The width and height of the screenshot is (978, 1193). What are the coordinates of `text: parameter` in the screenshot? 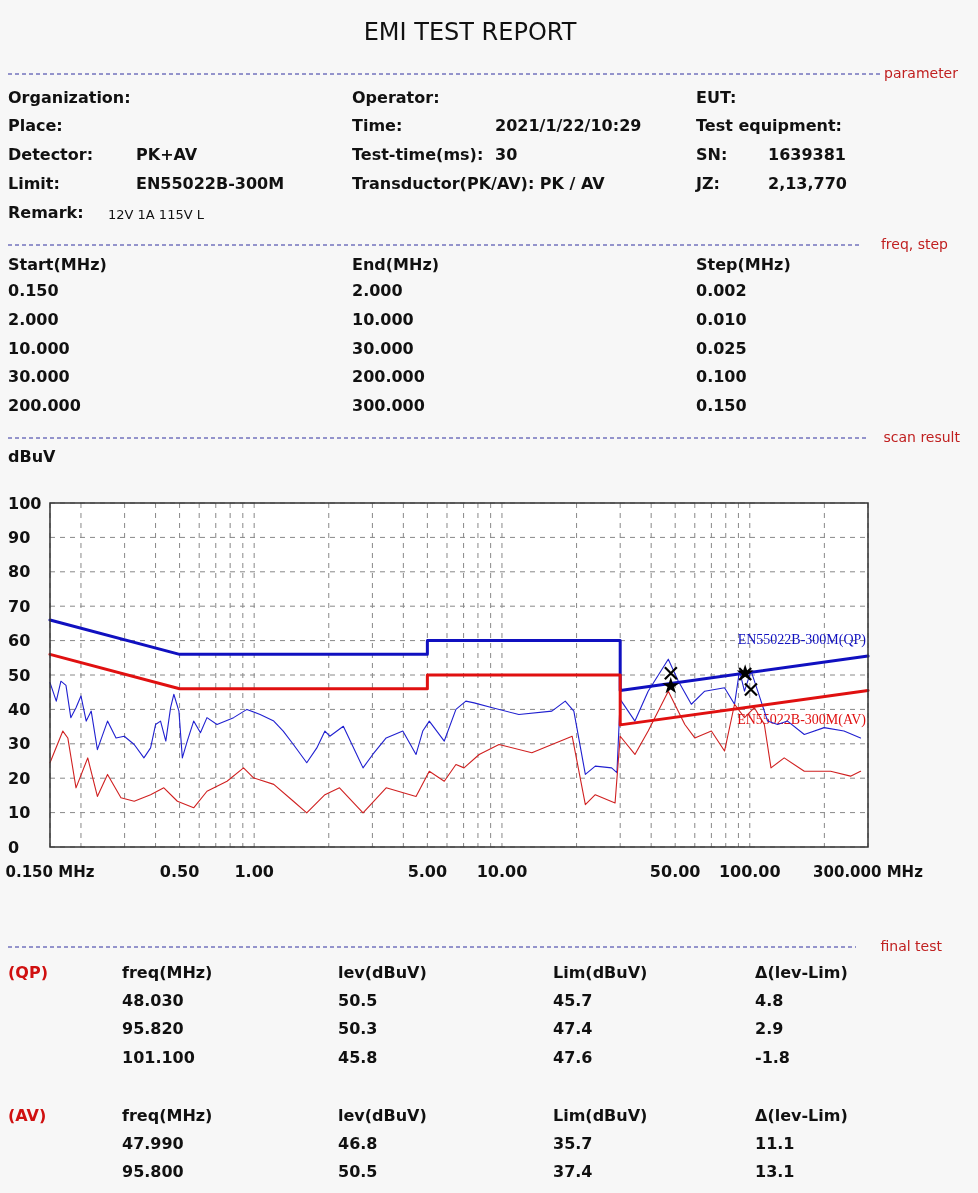 It's located at (921, 73).